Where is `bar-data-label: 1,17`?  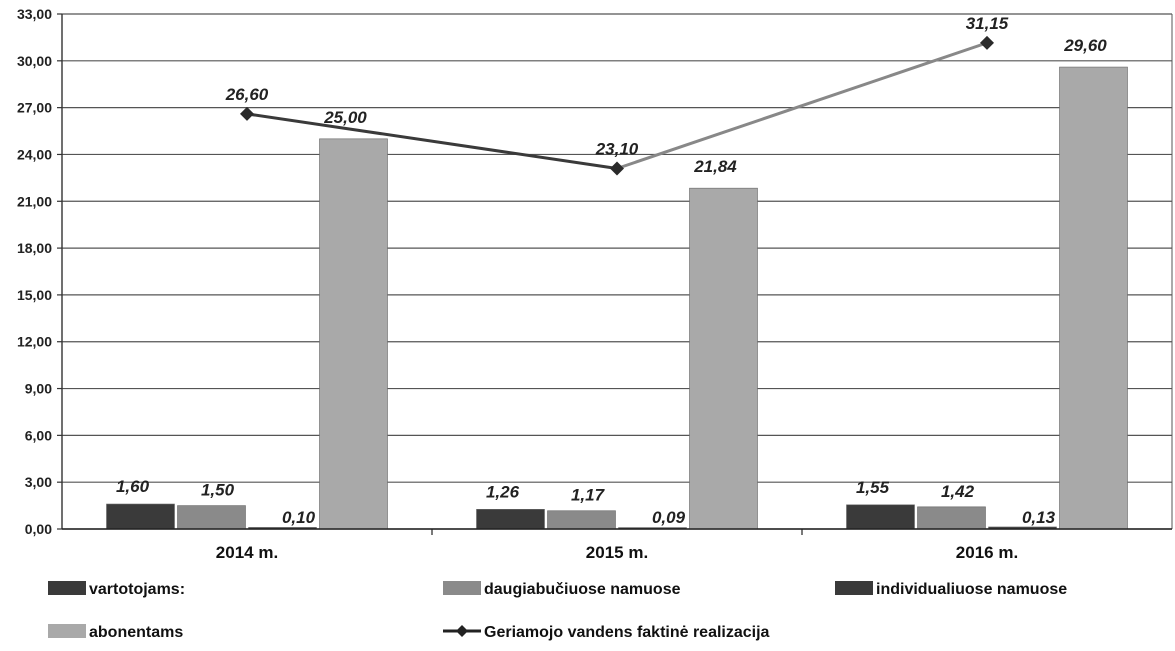
bar-data-label: 1,17 is located at coordinates (588, 495).